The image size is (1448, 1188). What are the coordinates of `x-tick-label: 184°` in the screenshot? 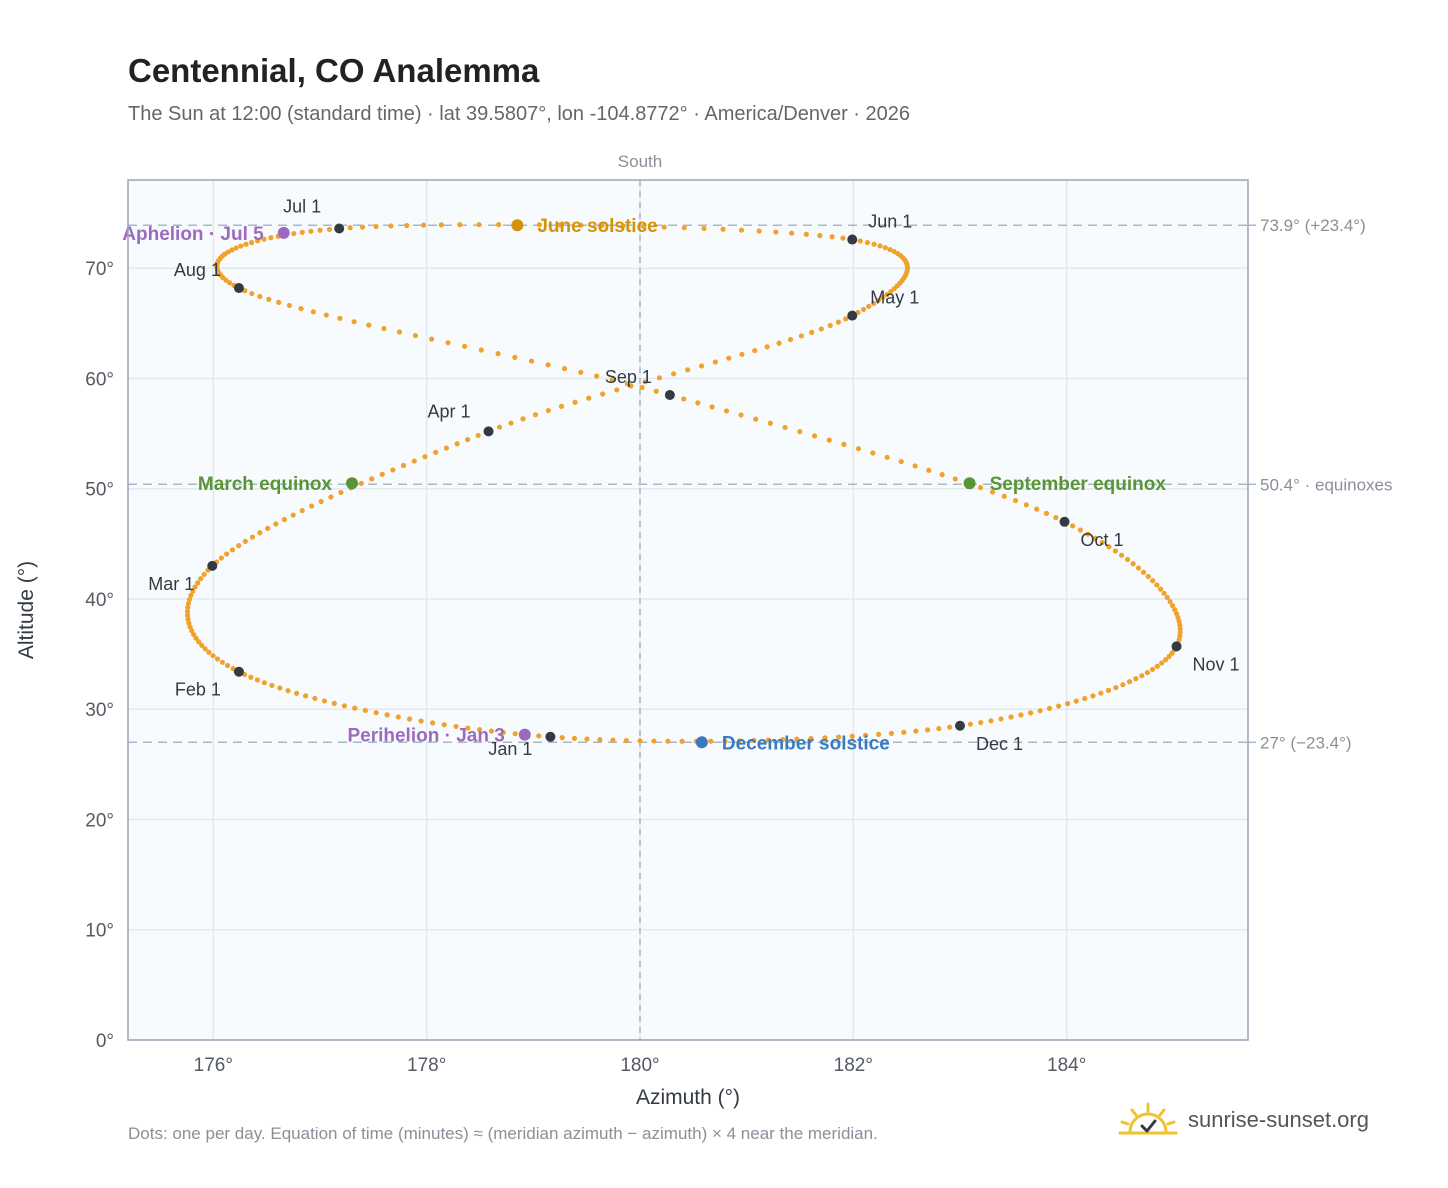 It's located at (1066, 1065).